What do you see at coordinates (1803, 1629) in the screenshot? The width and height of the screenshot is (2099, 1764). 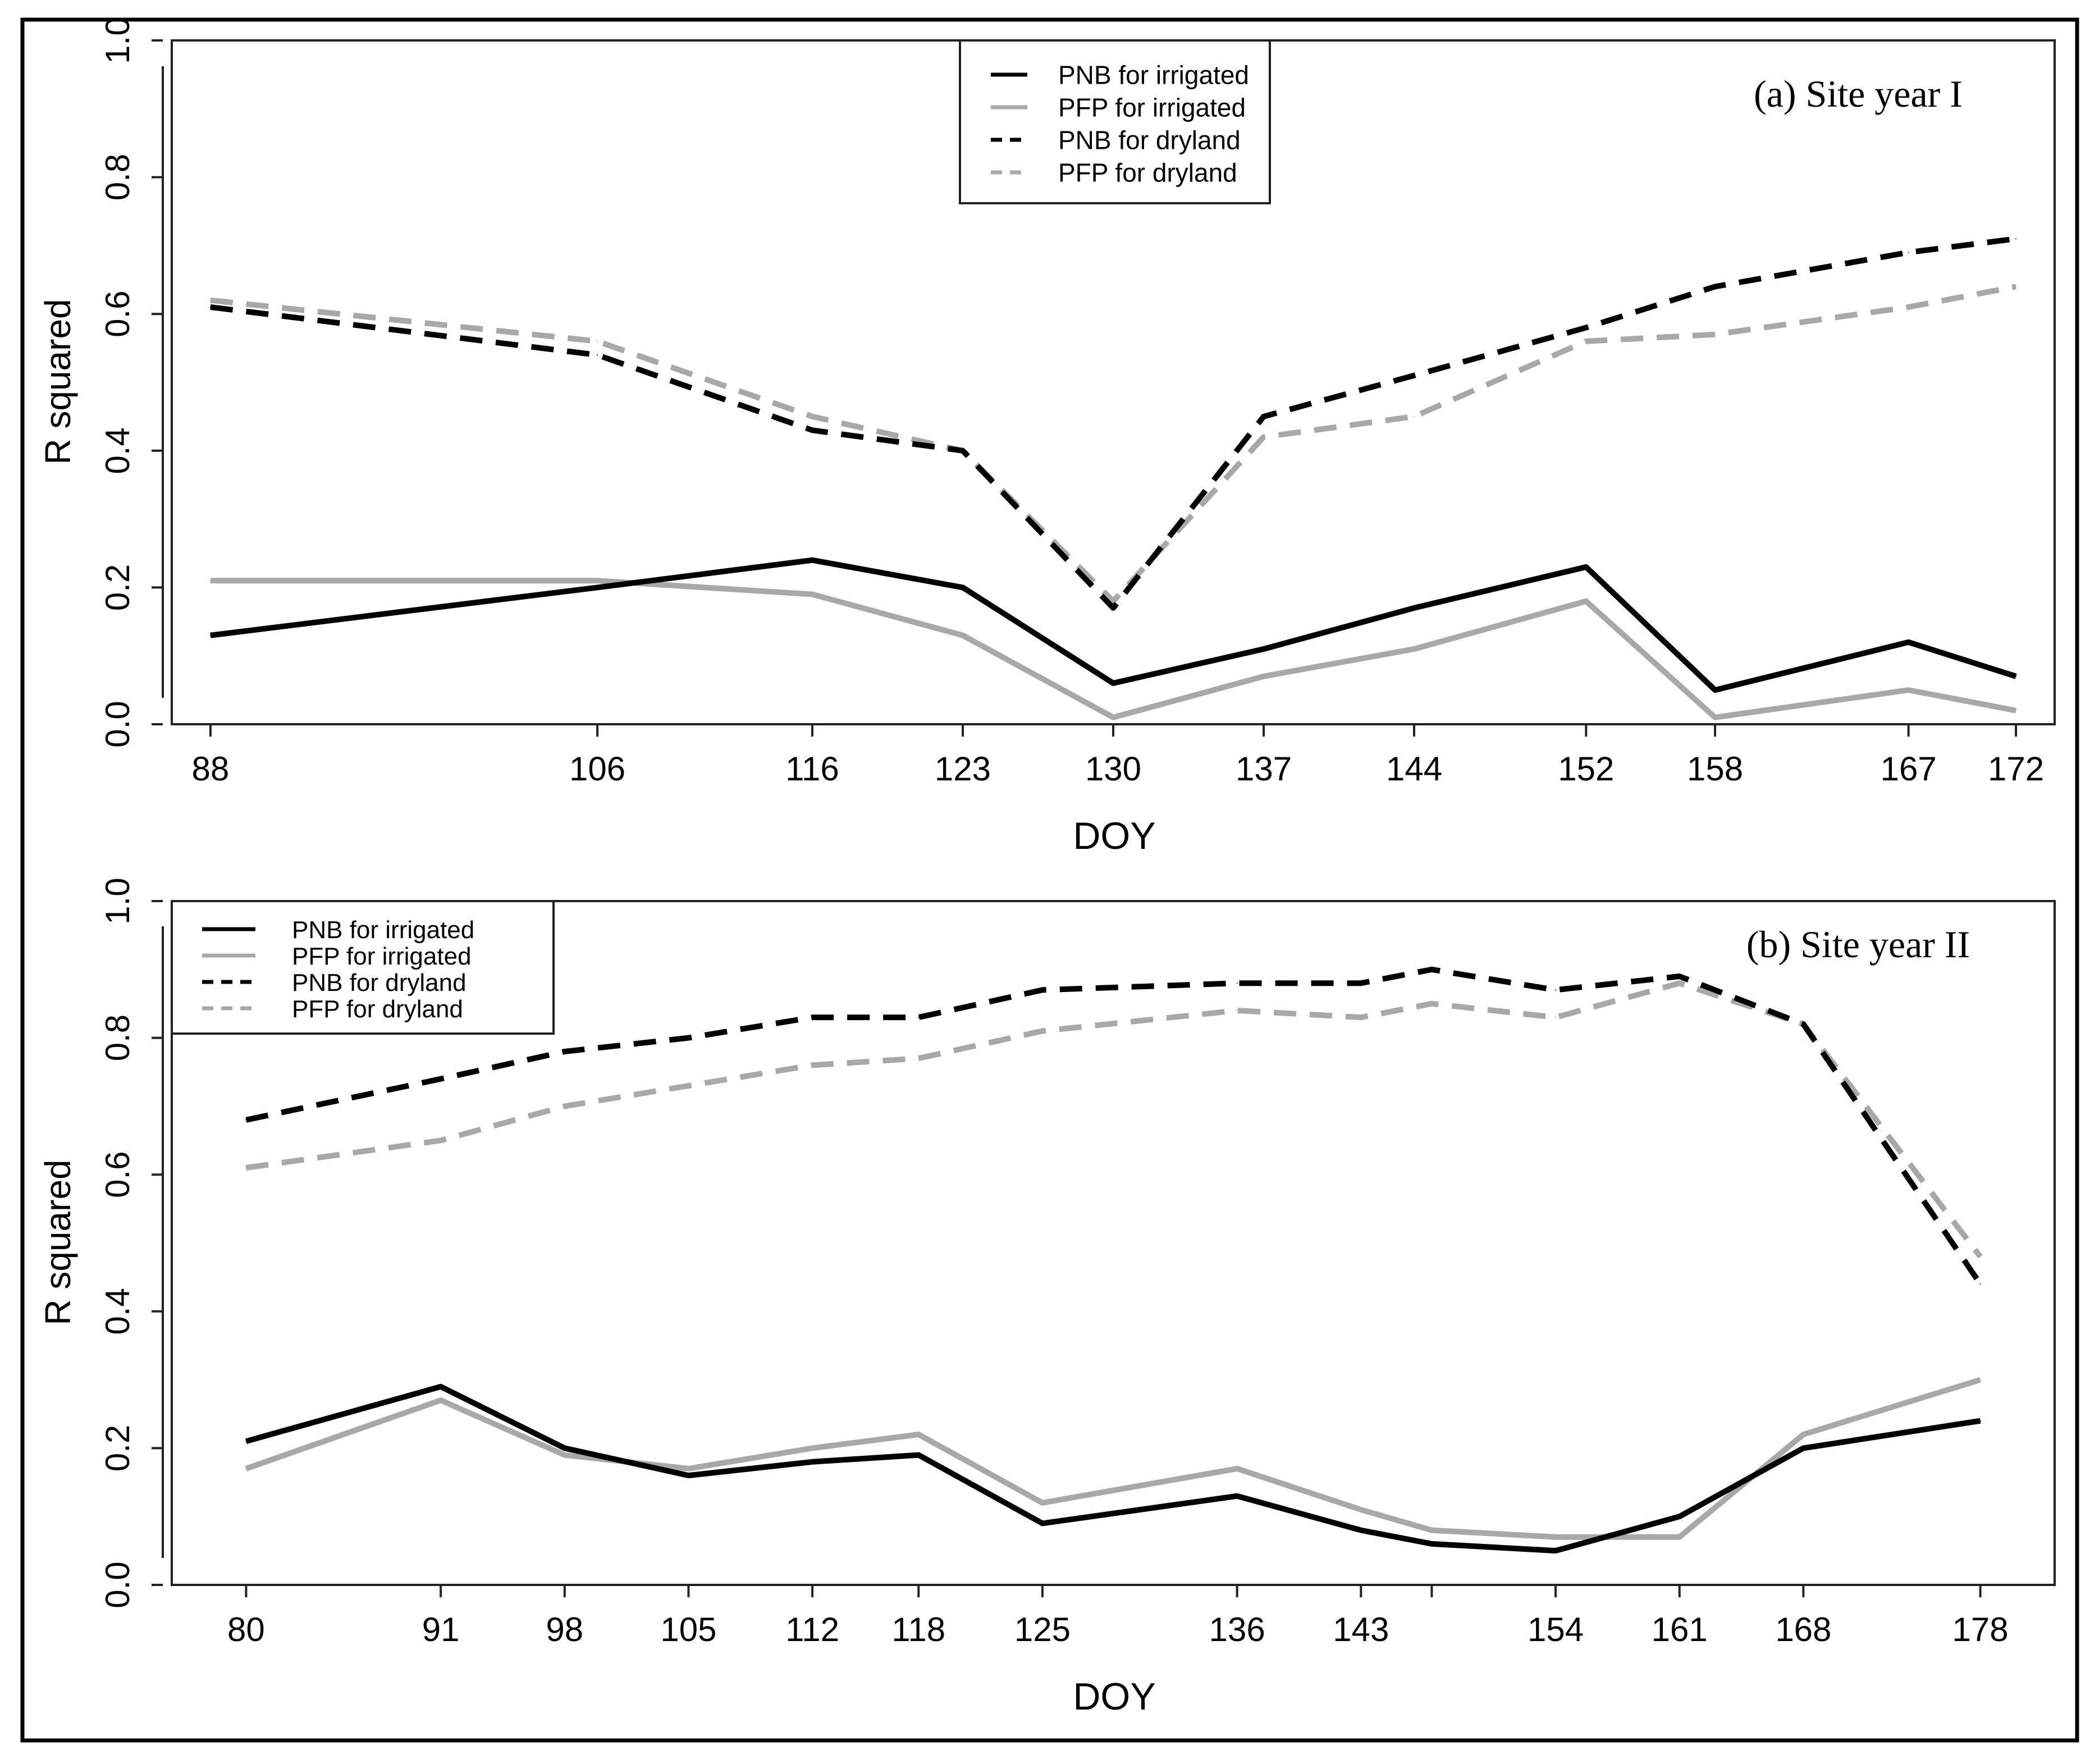 I see `x-tick-label: 168` at bounding box center [1803, 1629].